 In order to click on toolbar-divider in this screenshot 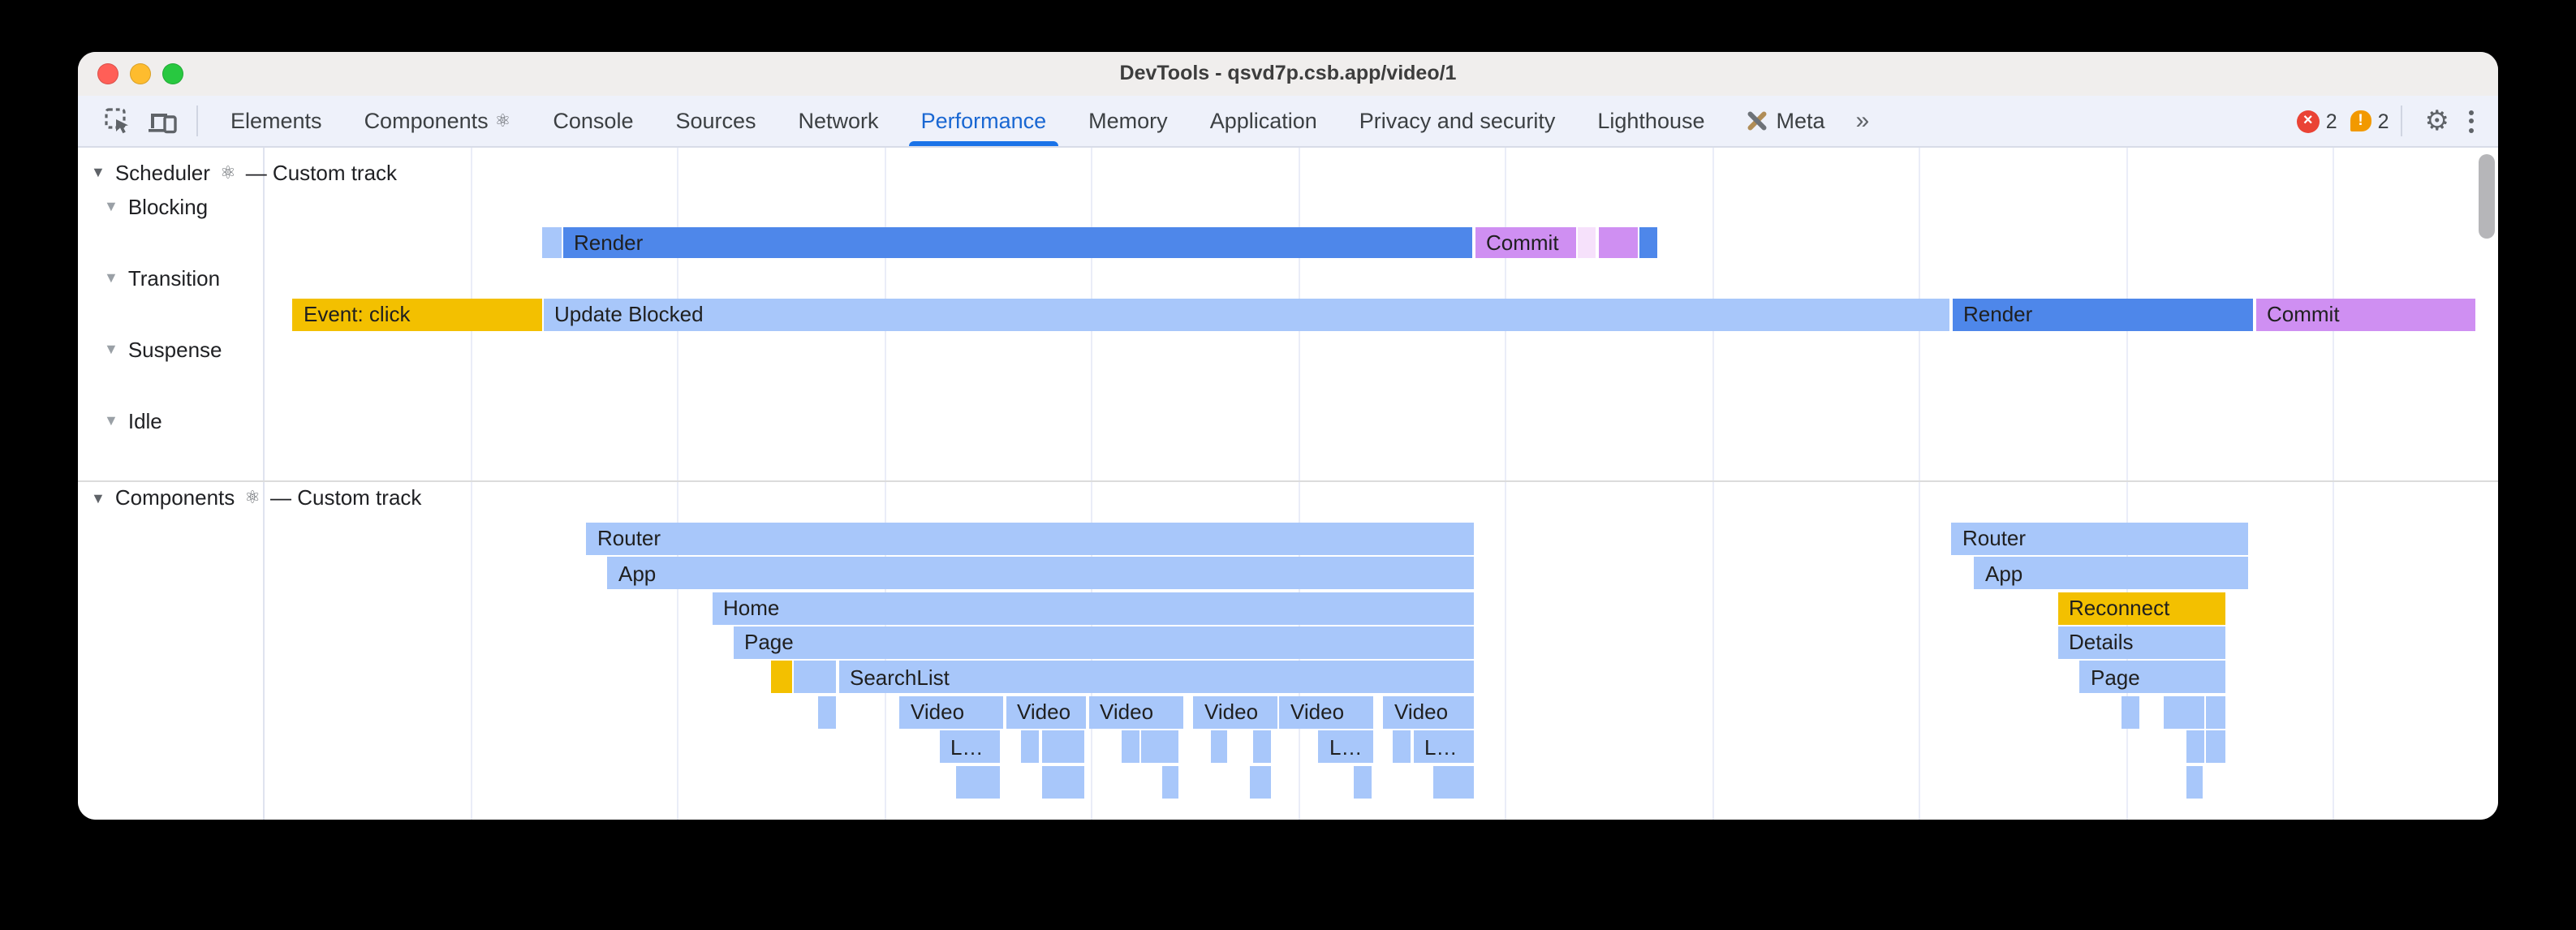, I will do `click(2401, 120)`.